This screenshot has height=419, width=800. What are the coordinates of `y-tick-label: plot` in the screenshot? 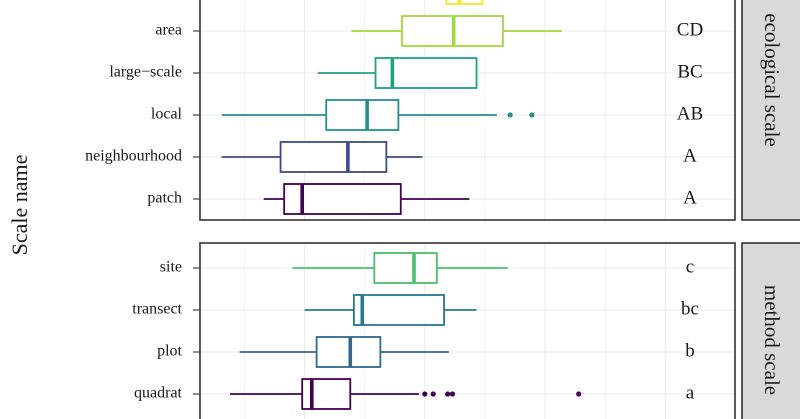 It's located at (169, 351).